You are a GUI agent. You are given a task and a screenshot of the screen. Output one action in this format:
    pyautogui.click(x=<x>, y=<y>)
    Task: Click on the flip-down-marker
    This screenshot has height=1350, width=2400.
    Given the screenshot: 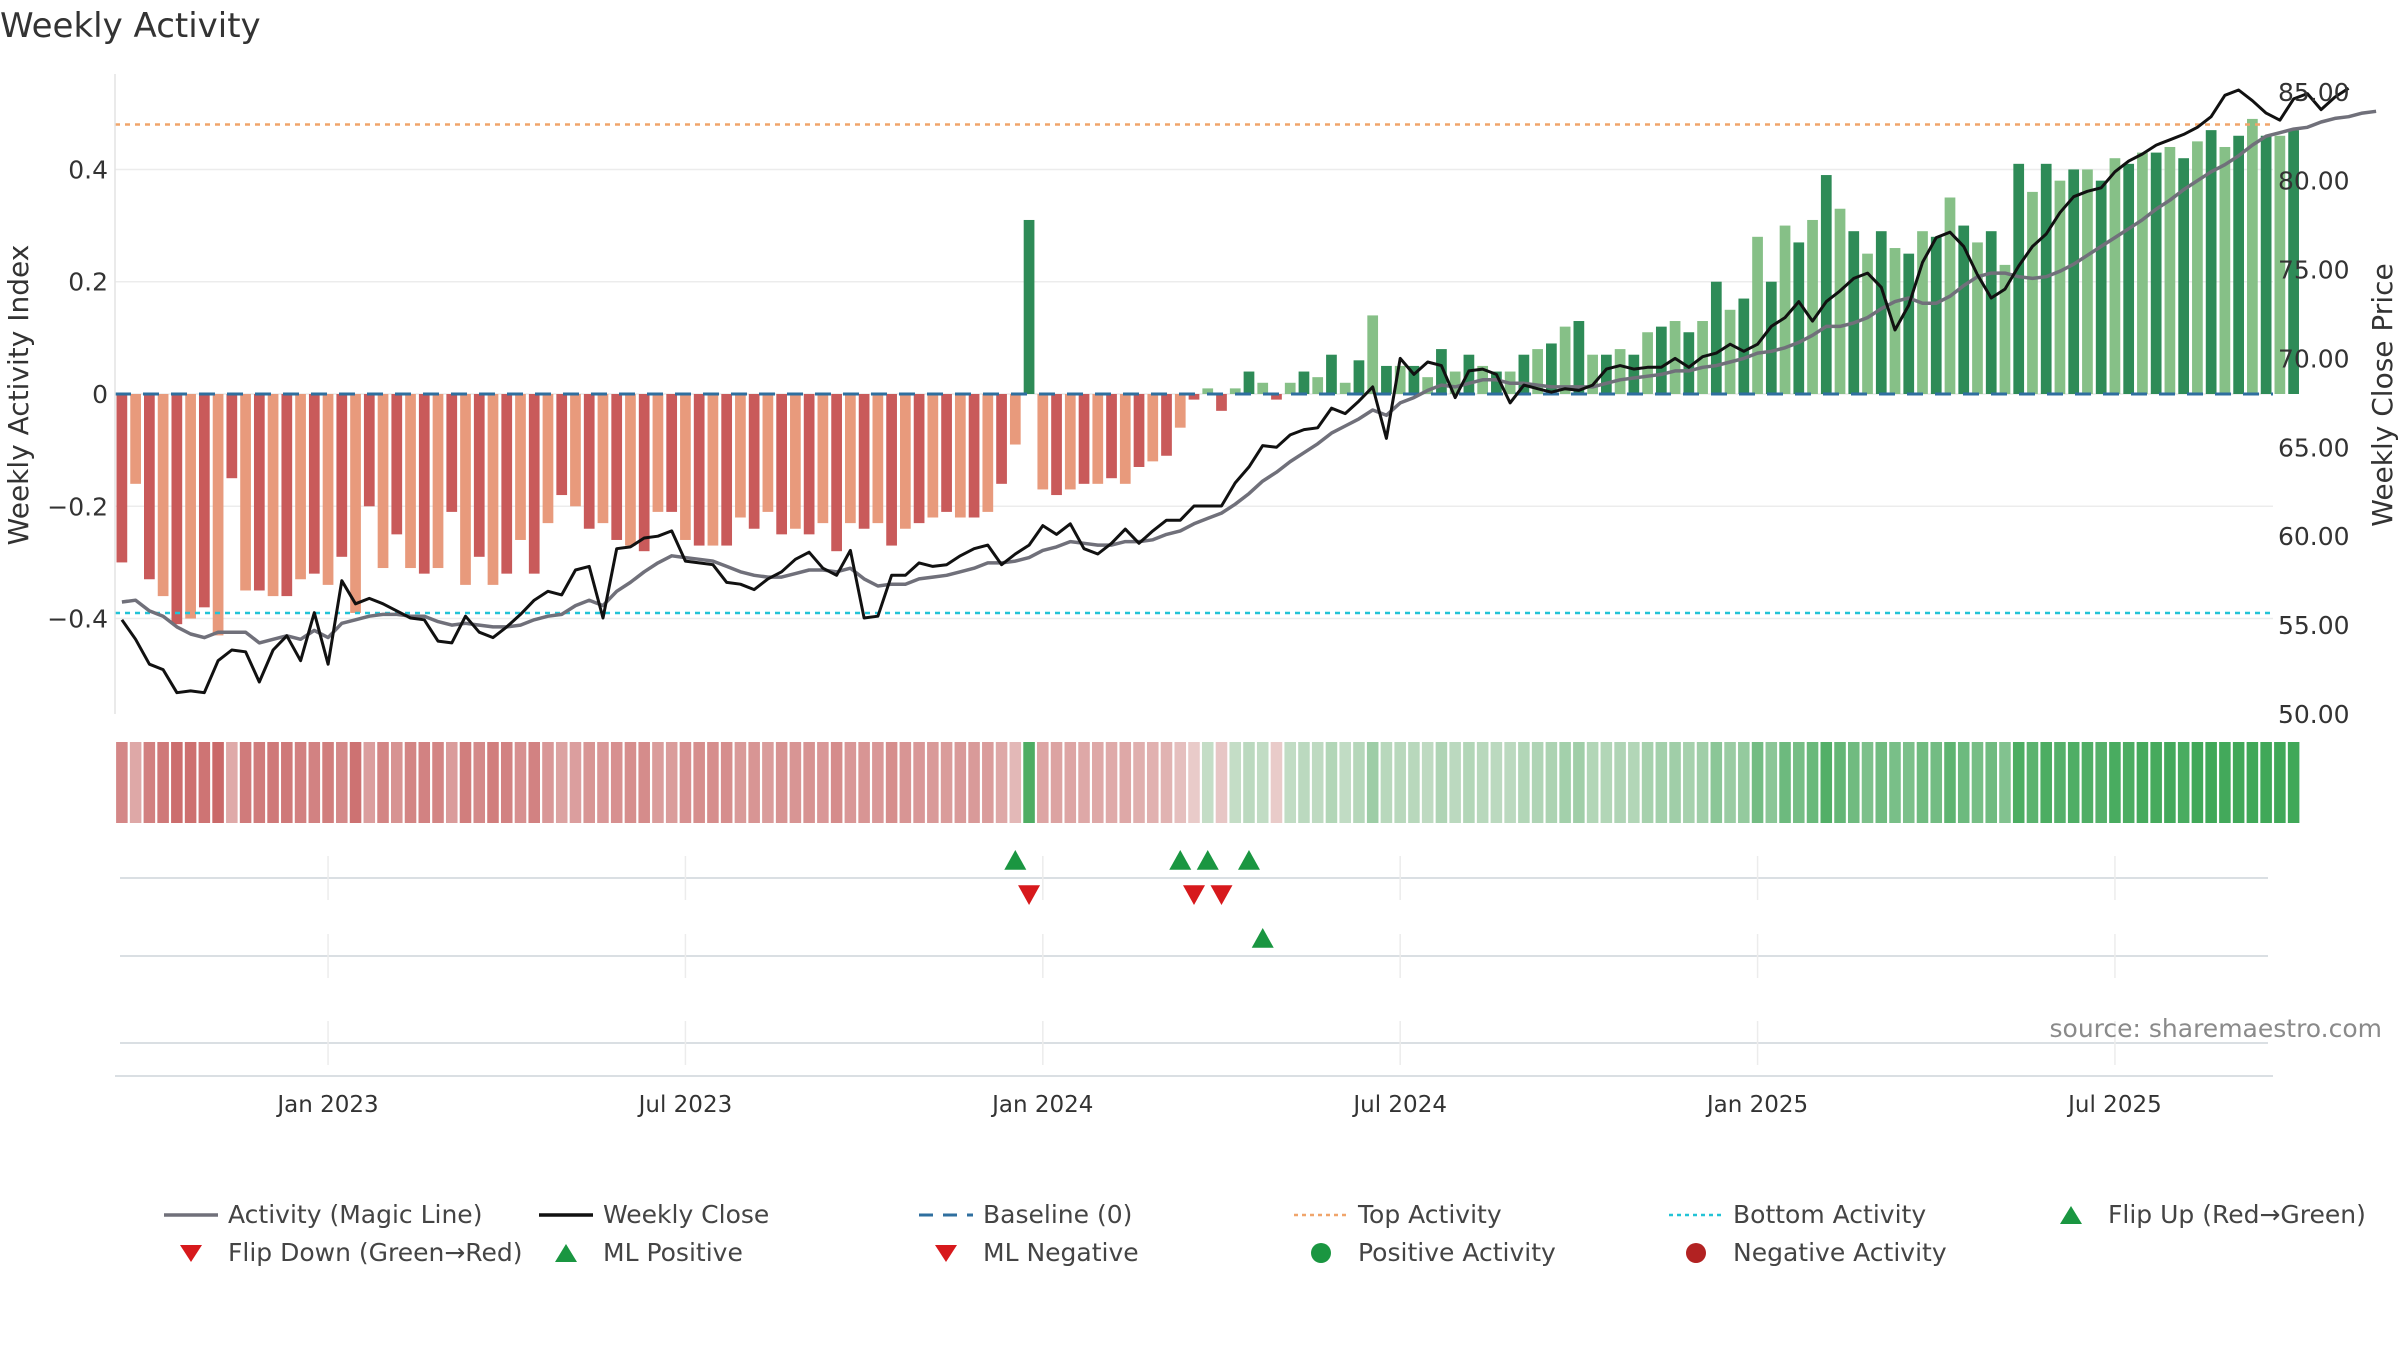 What is the action you would take?
    pyautogui.click(x=1194, y=895)
    